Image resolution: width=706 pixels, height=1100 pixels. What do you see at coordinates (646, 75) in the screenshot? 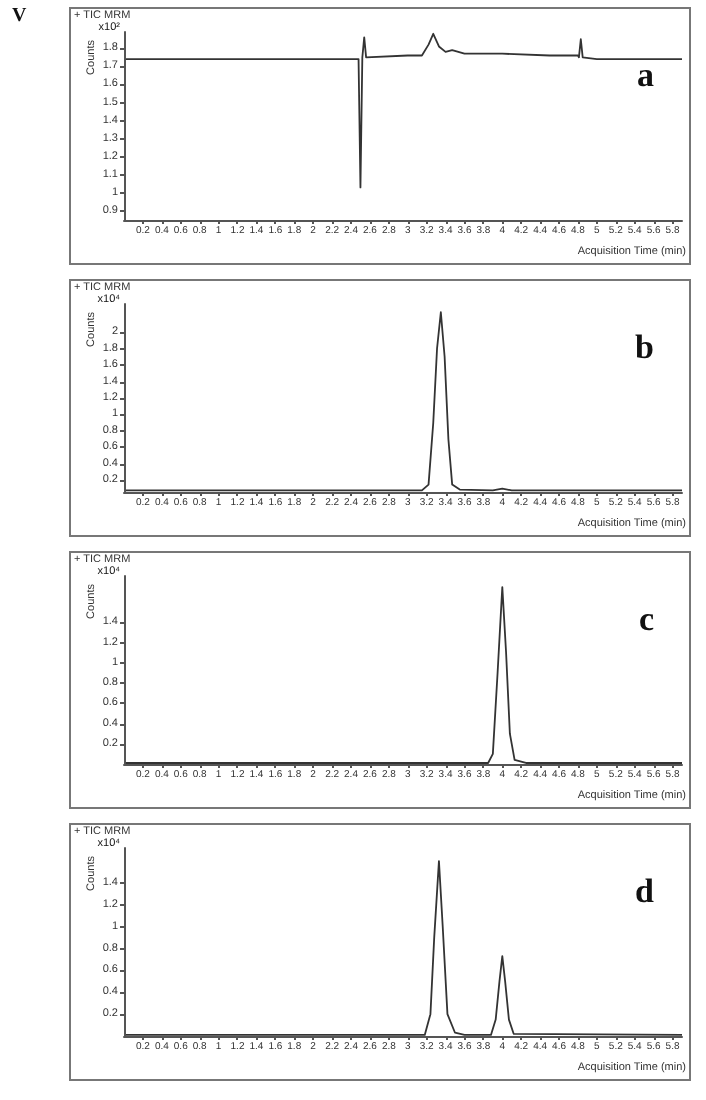
I see `annotation: a` at bounding box center [646, 75].